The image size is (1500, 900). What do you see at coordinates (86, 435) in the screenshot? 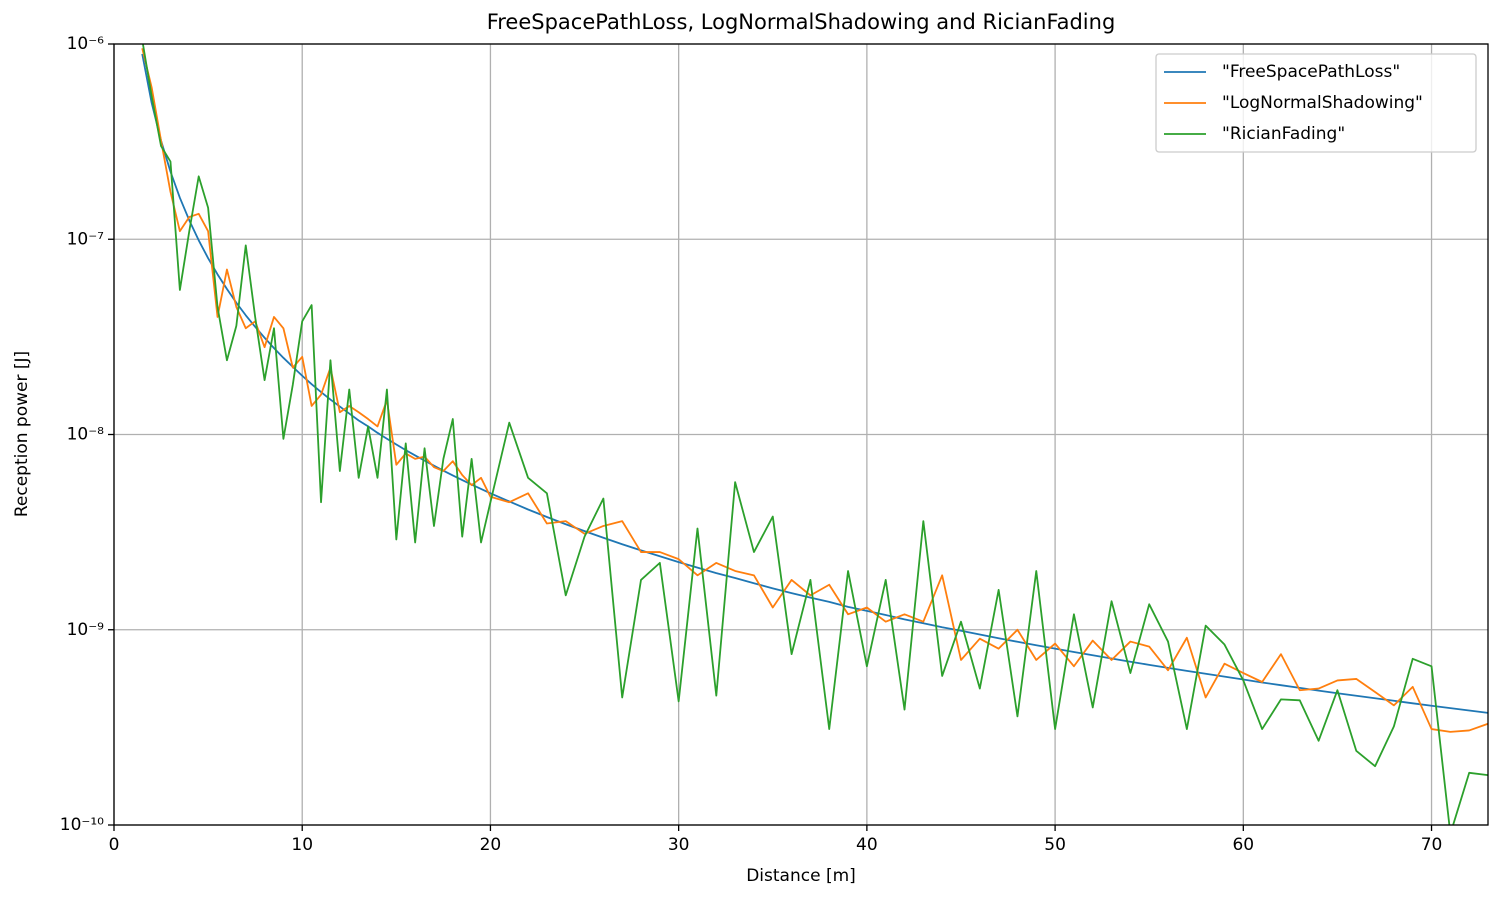
I see `y-tick-label: 10⁻⁸` at bounding box center [86, 435].